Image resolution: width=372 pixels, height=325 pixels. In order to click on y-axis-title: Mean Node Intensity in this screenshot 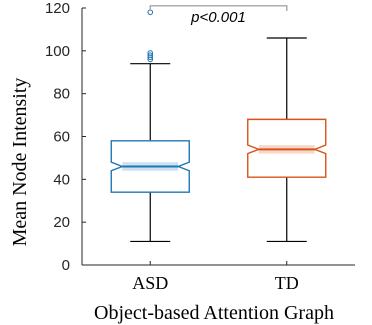, I will do `click(20, 162)`.